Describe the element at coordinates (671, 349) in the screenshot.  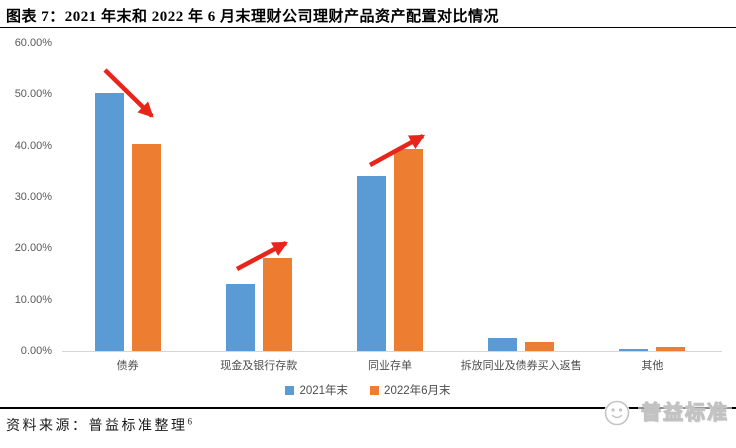
I see `bar-2022年6月末-其他` at that location.